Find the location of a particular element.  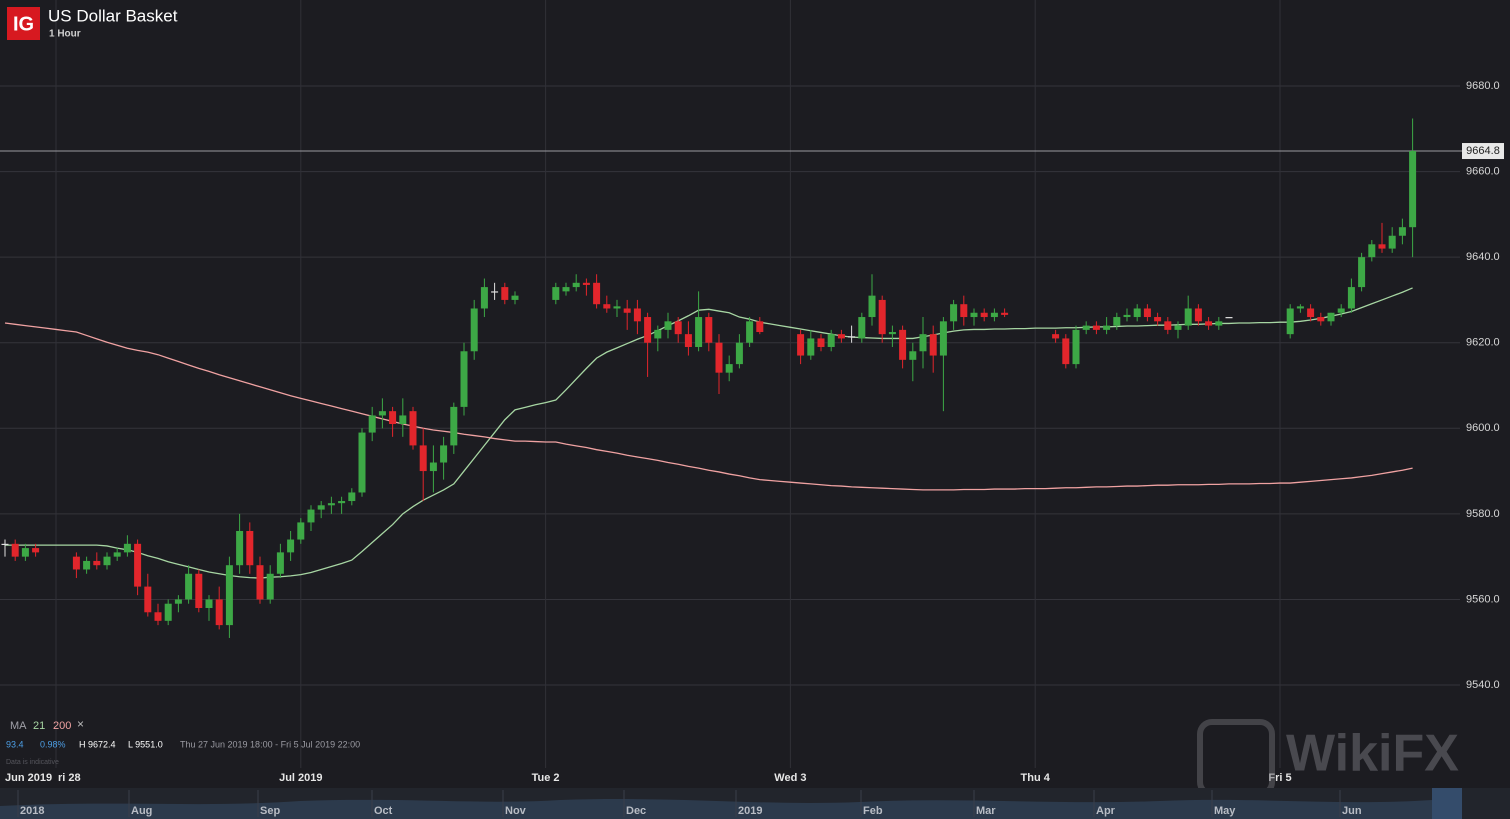

legend-entry: 21 is located at coordinates (39, 726).